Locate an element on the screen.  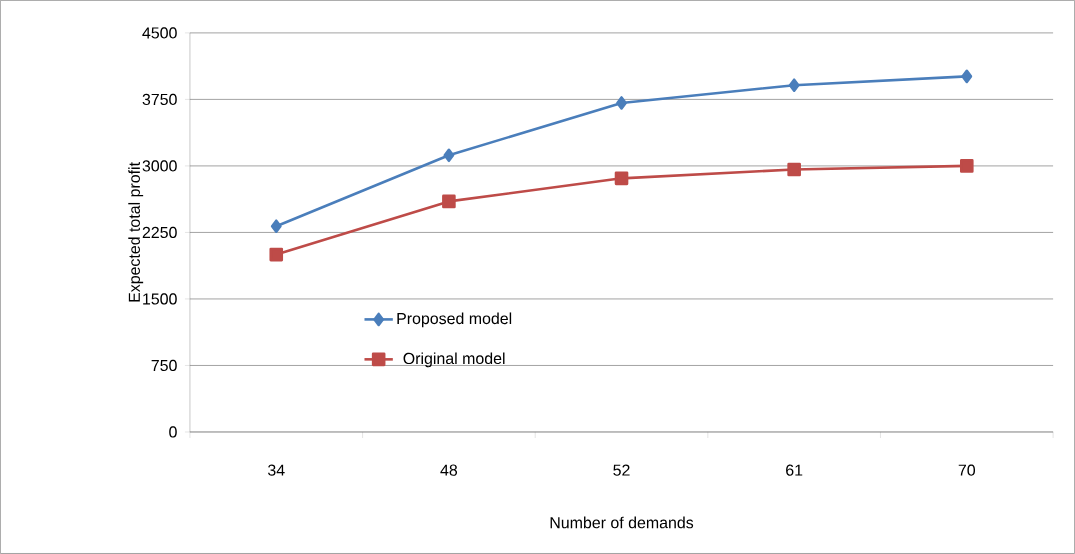
legend-label: Original model is located at coordinates (454, 360).